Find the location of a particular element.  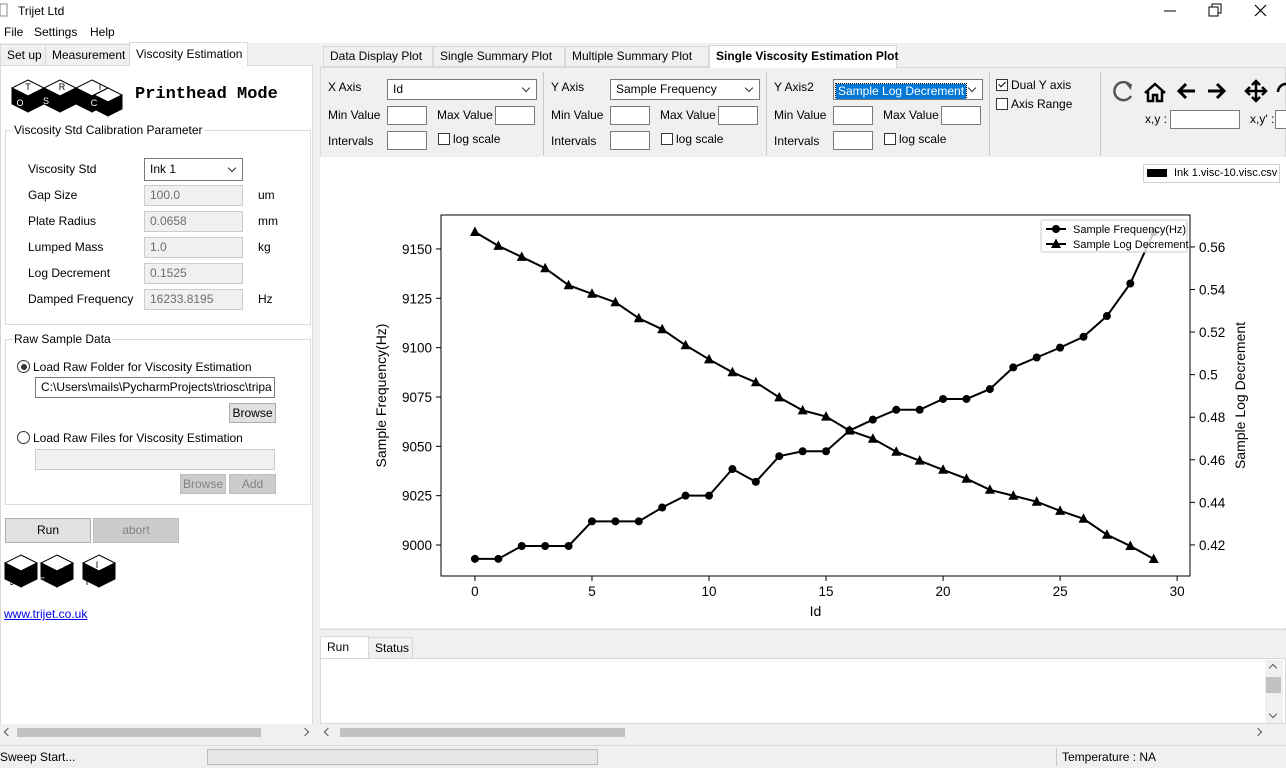

logo-letter: T is located at coordinates (28, 87).